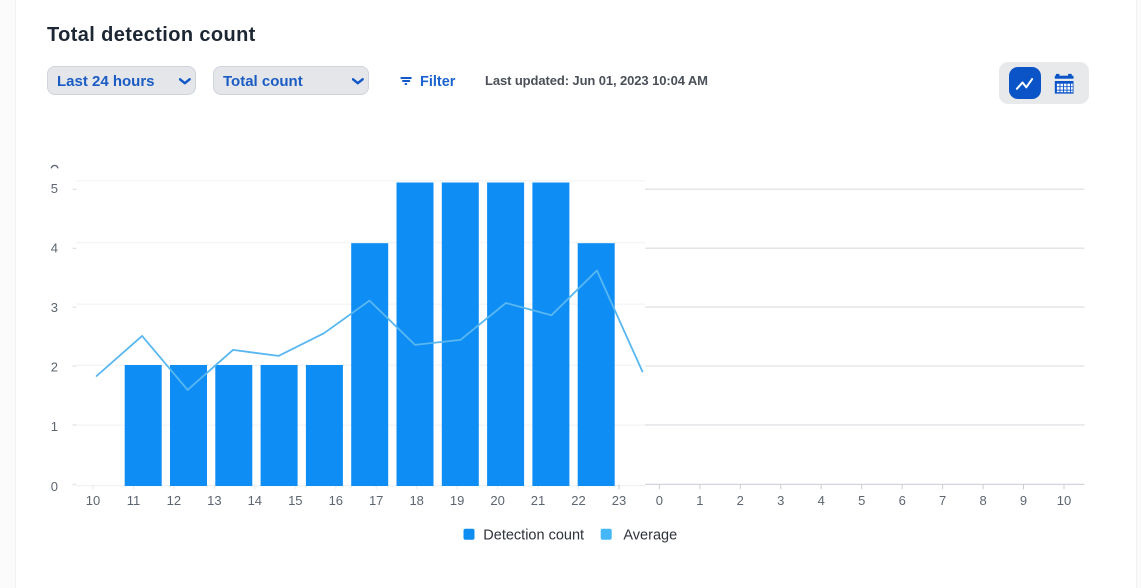 Image resolution: width=1141 pixels, height=588 pixels. What do you see at coordinates (174, 500) in the screenshot?
I see `svg-text: 12` at bounding box center [174, 500].